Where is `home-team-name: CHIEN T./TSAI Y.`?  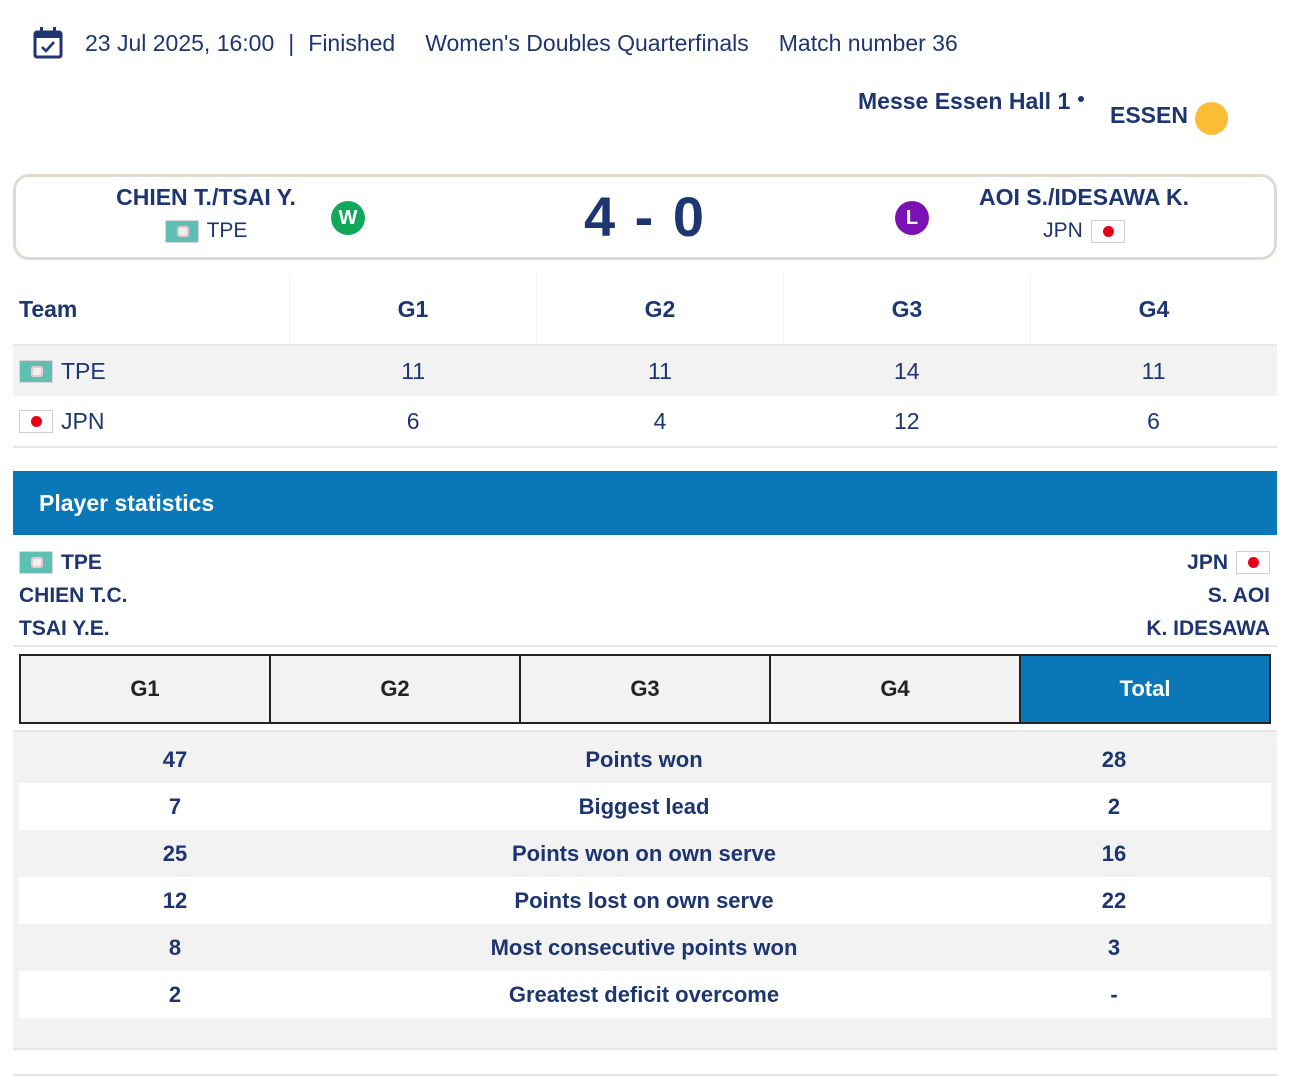
home-team-name: CHIEN T./TSAI Y. is located at coordinates (206, 197).